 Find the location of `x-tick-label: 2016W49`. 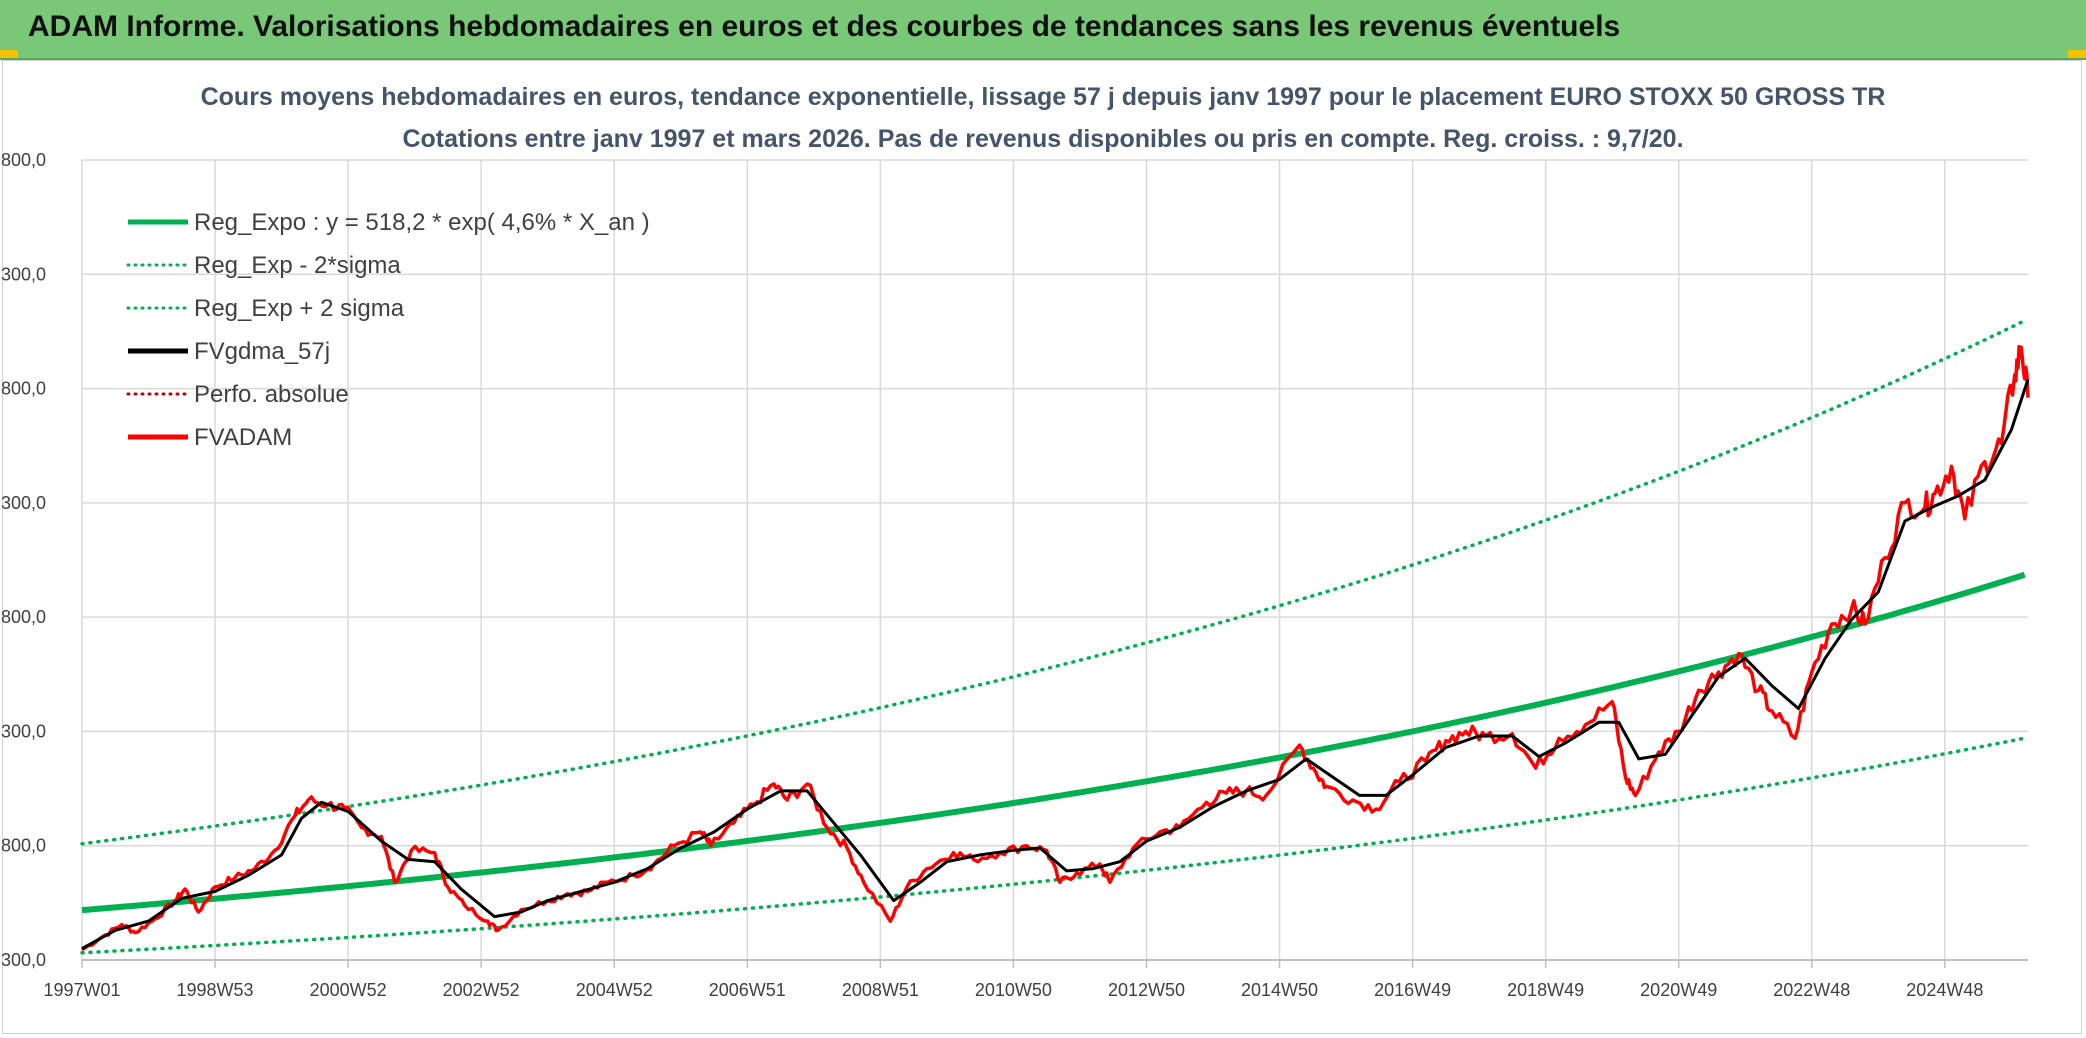

x-tick-label: 2016W49 is located at coordinates (1412, 990).